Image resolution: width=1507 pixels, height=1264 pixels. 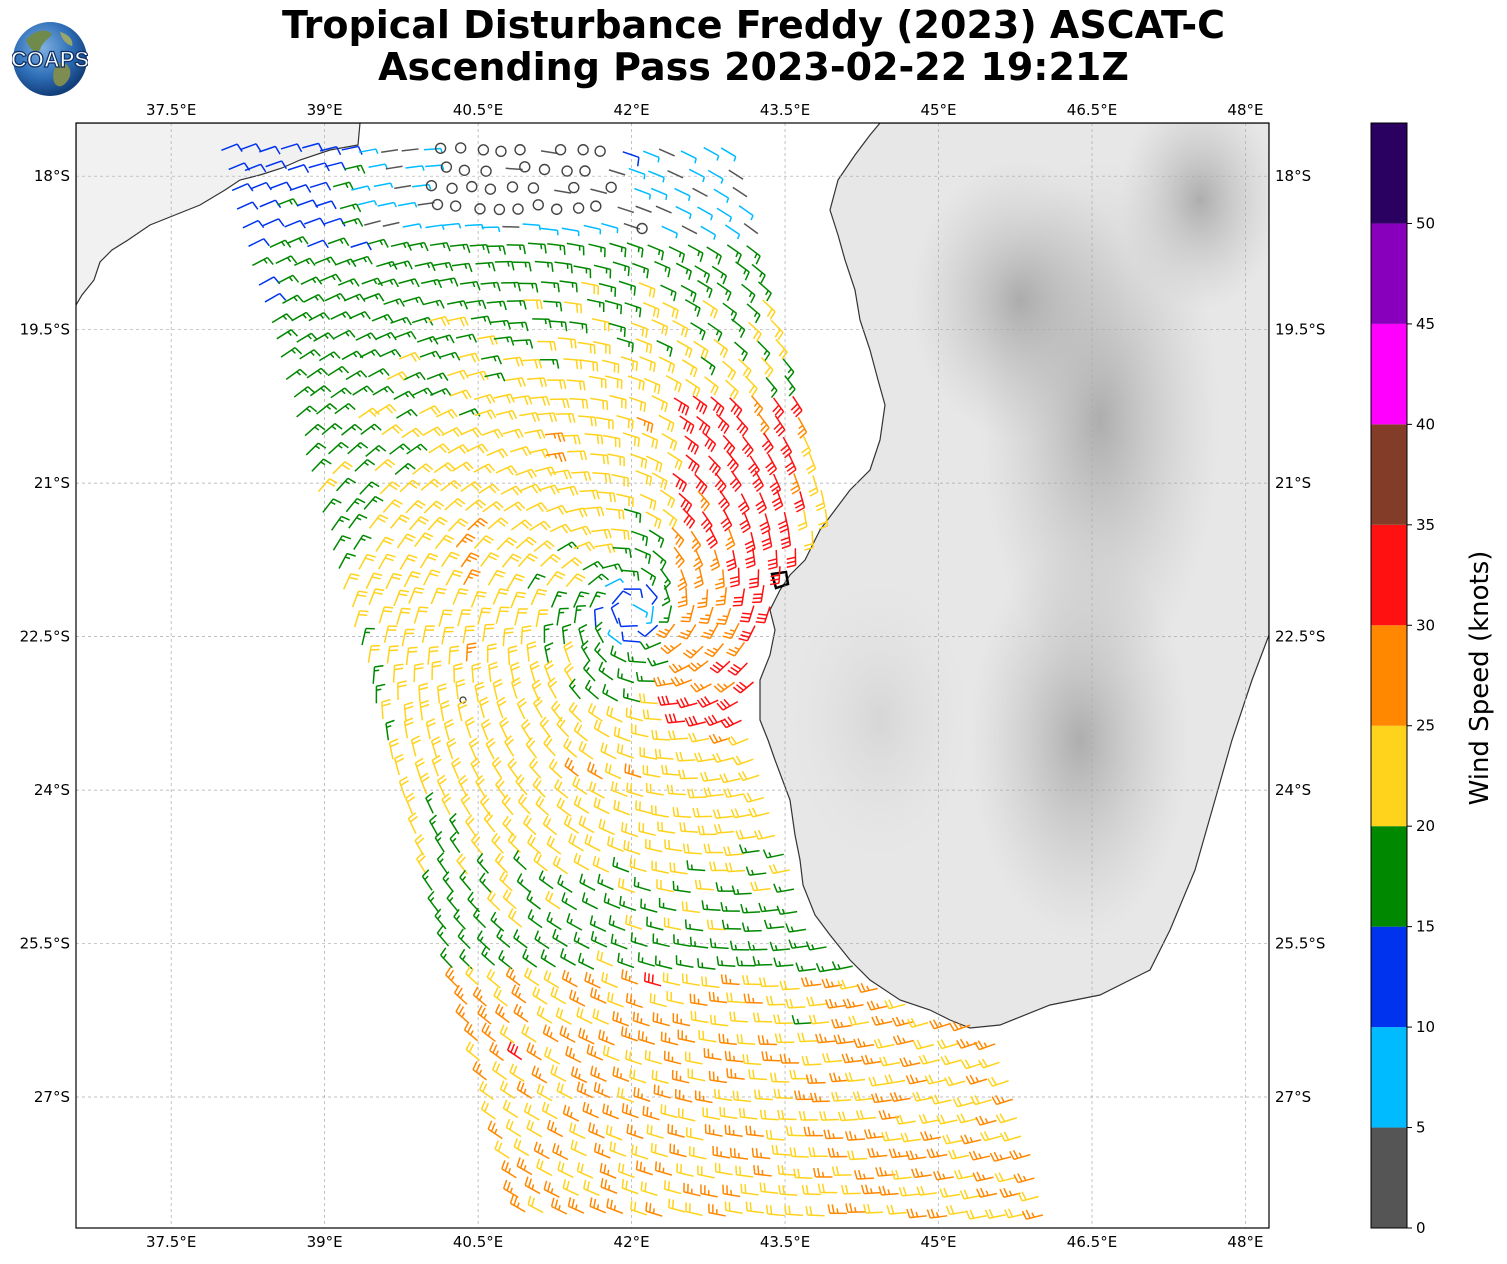 I want to click on colorbar-tick-label: 45, so click(x=1425, y=324).